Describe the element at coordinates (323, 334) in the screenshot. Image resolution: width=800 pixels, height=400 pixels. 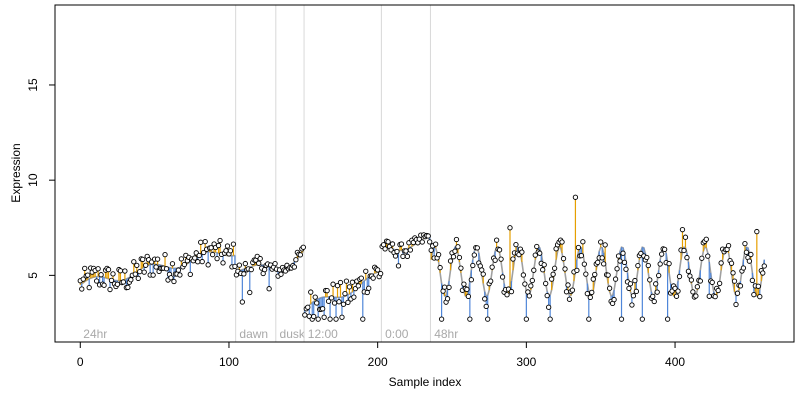
I see `section-label: 12:00` at that location.